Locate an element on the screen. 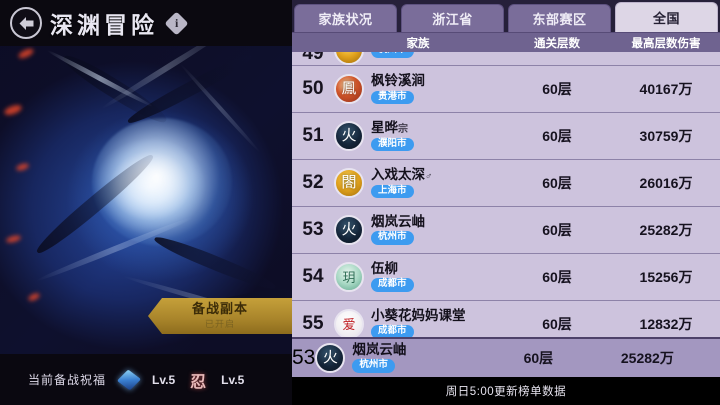  light-streak is located at coordinates (100, 78).